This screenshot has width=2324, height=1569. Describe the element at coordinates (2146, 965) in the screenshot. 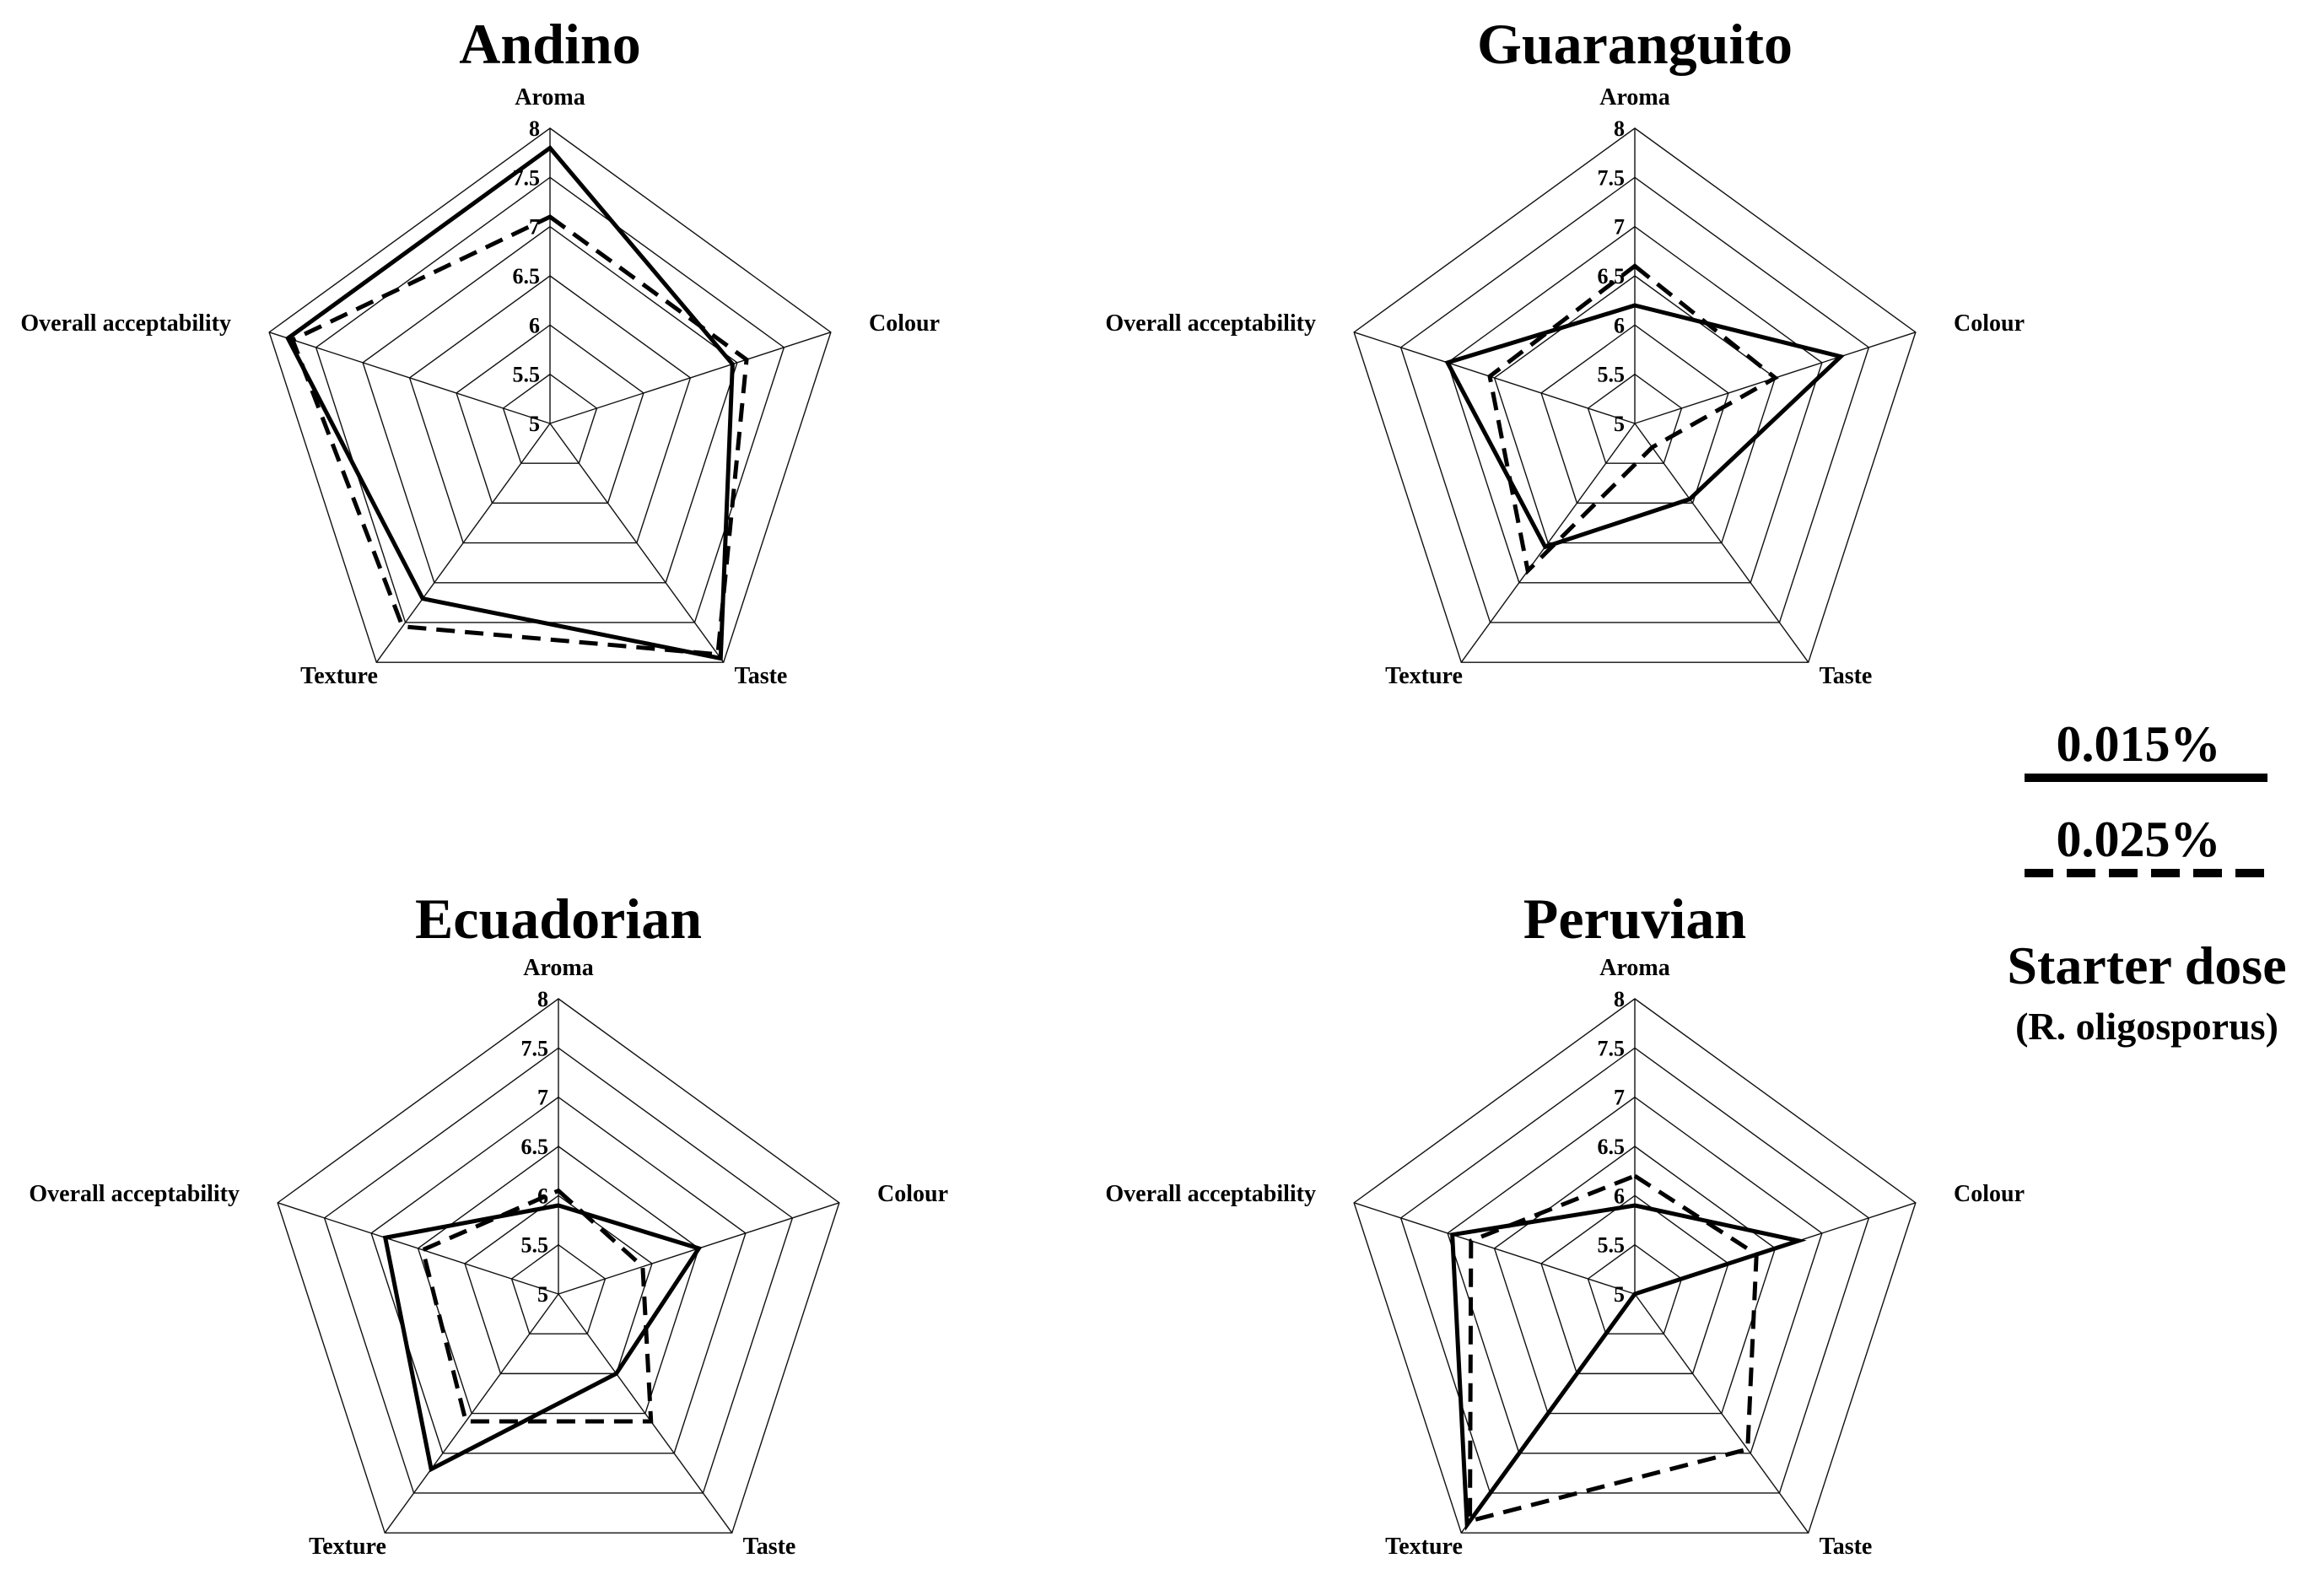

I see `legend-title: Starter dose` at that location.